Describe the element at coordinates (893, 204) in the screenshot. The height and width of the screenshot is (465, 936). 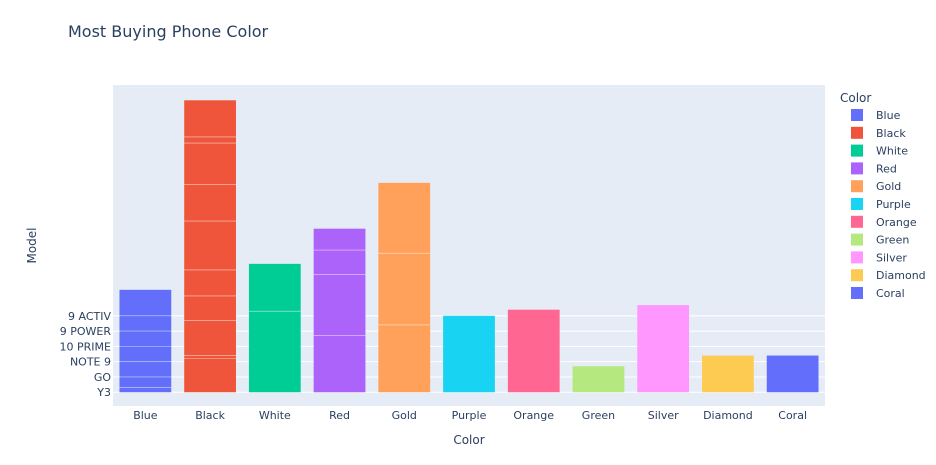
I see `legend-item-purple: Purple` at that location.